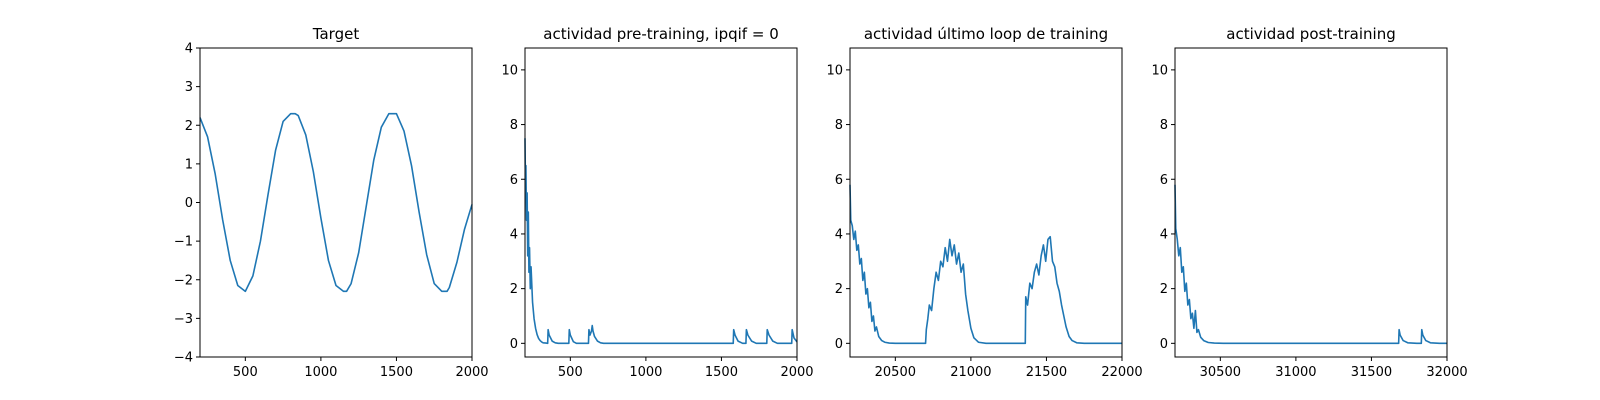  What do you see at coordinates (189, 87) in the screenshot?
I see `y-tick-label: 3` at bounding box center [189, 87].